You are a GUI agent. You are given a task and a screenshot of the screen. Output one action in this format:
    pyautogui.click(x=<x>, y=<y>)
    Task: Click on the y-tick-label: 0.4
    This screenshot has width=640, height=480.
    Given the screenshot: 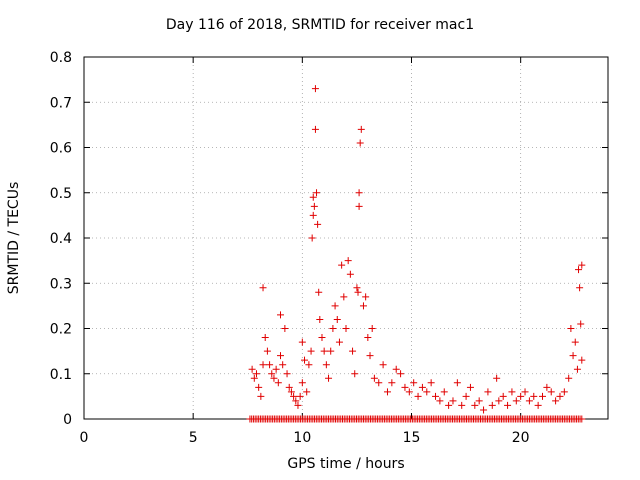 What is the action you would take?
    pyautogui.click(x=61, y=239)
    